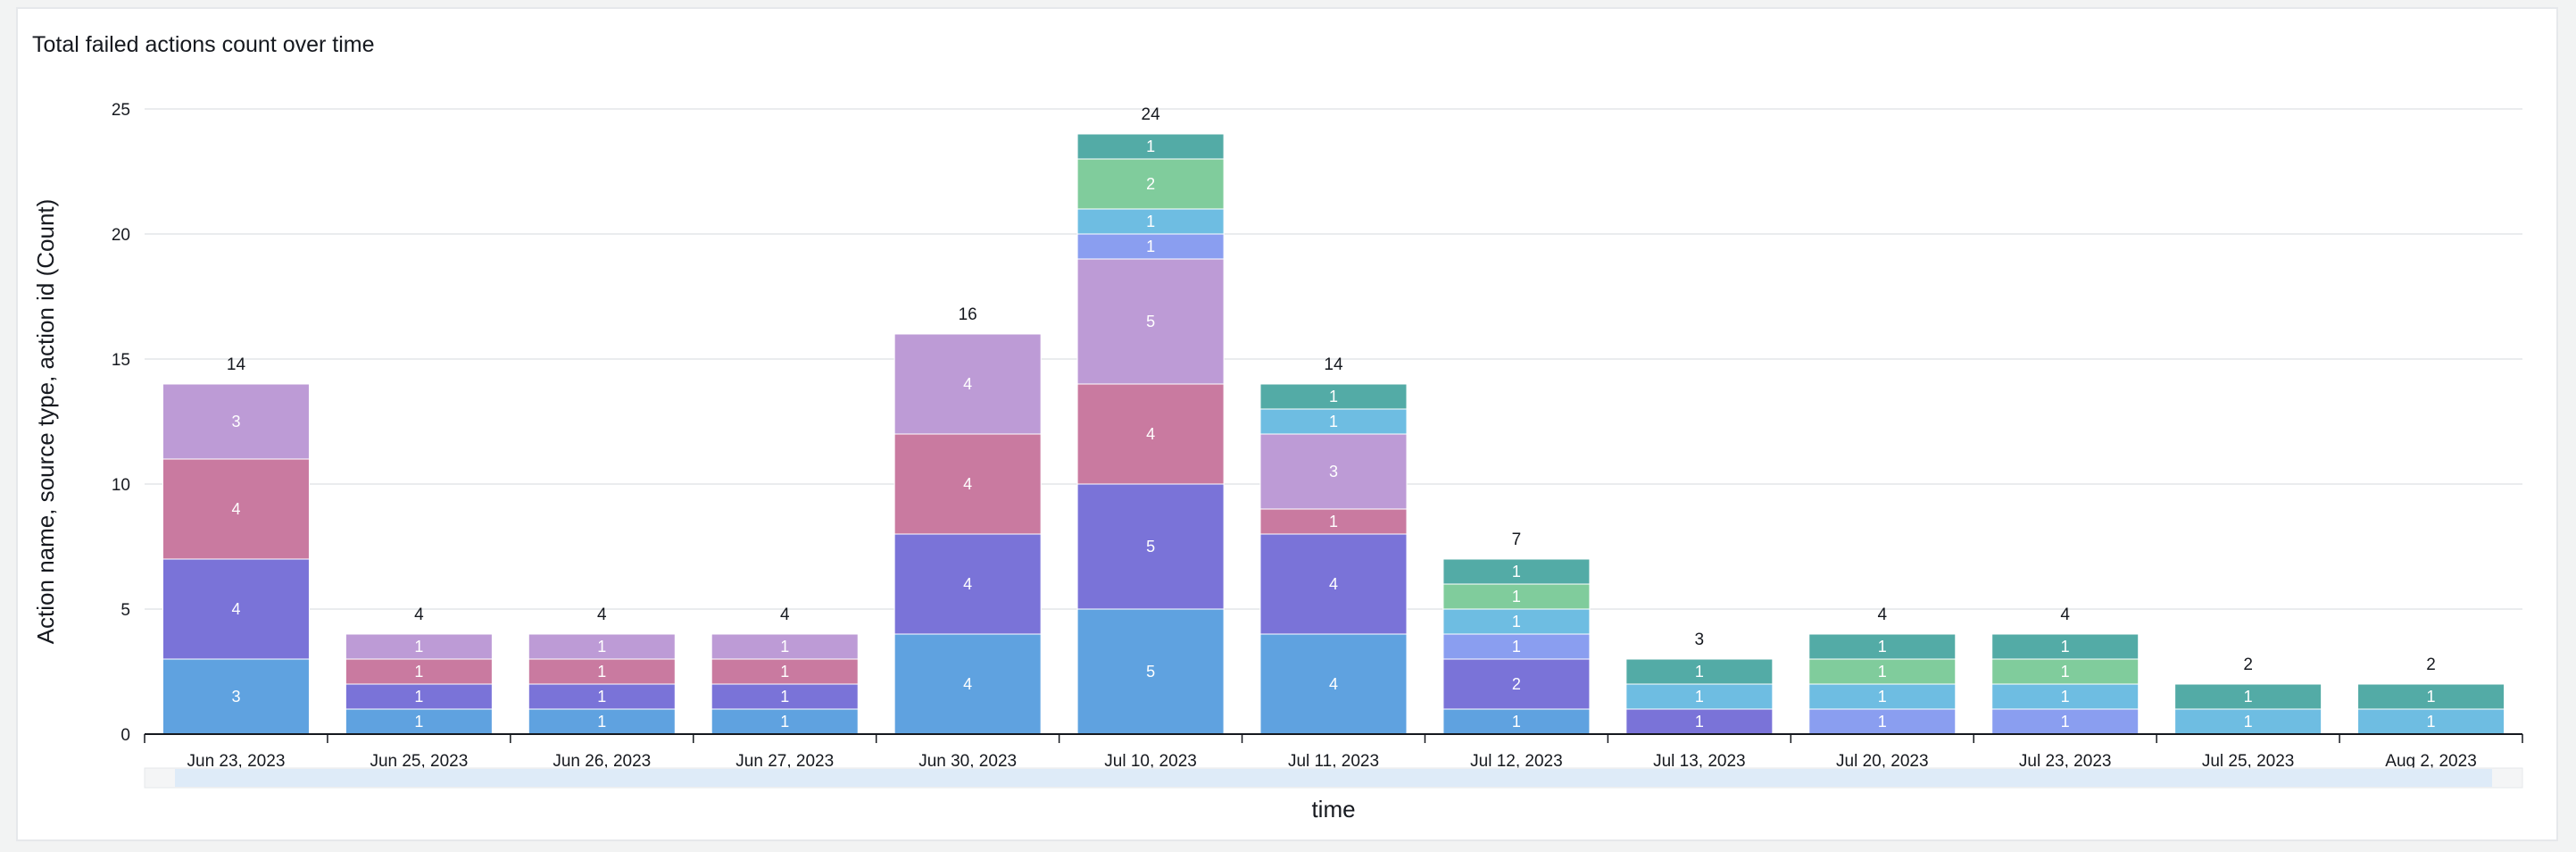 This screenshot has width=2576, height=852. Describe the element at coordinates (419, 762) in the screenshot. I see `x-tick-label: Jun 25, 2023` at that location.